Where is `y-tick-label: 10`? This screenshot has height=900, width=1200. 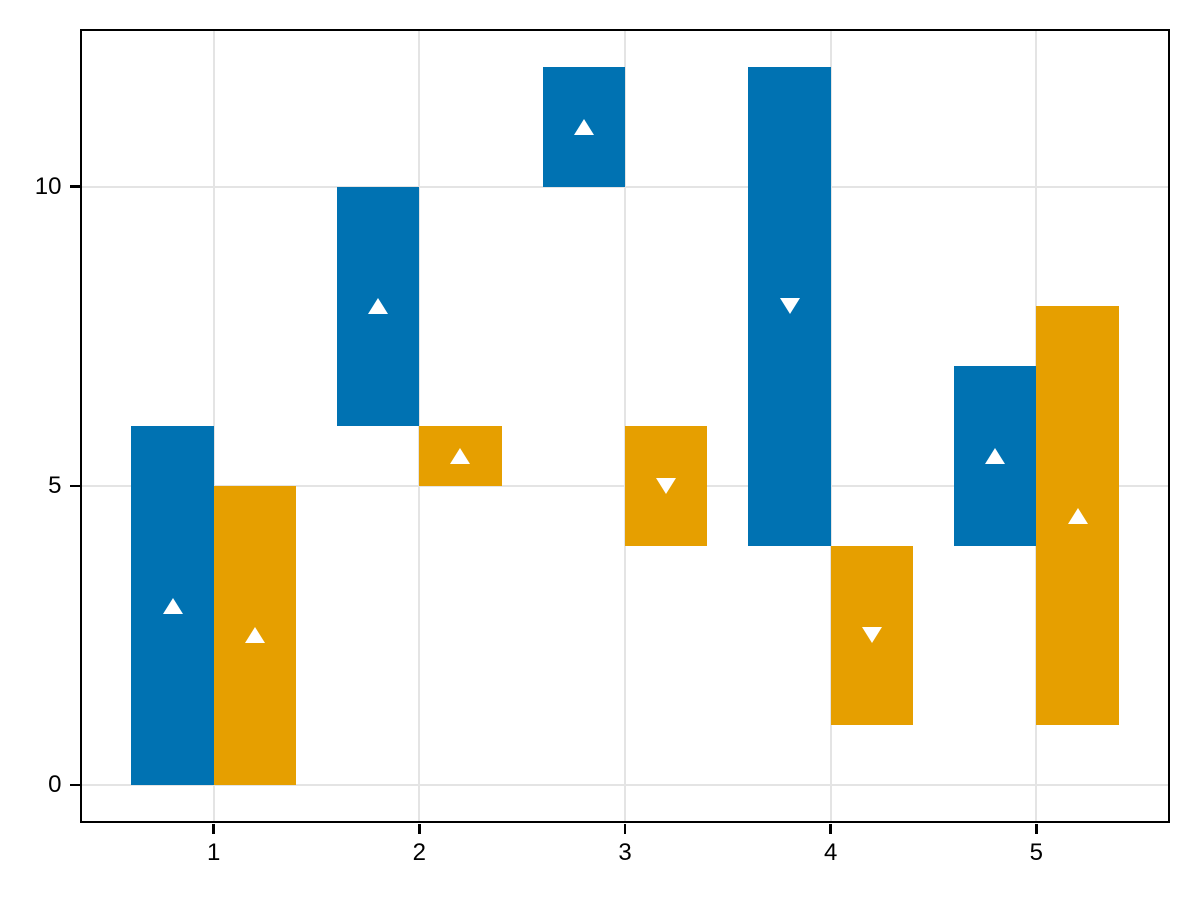
y-tick-label: 10 is located at coordinates (48, 186).